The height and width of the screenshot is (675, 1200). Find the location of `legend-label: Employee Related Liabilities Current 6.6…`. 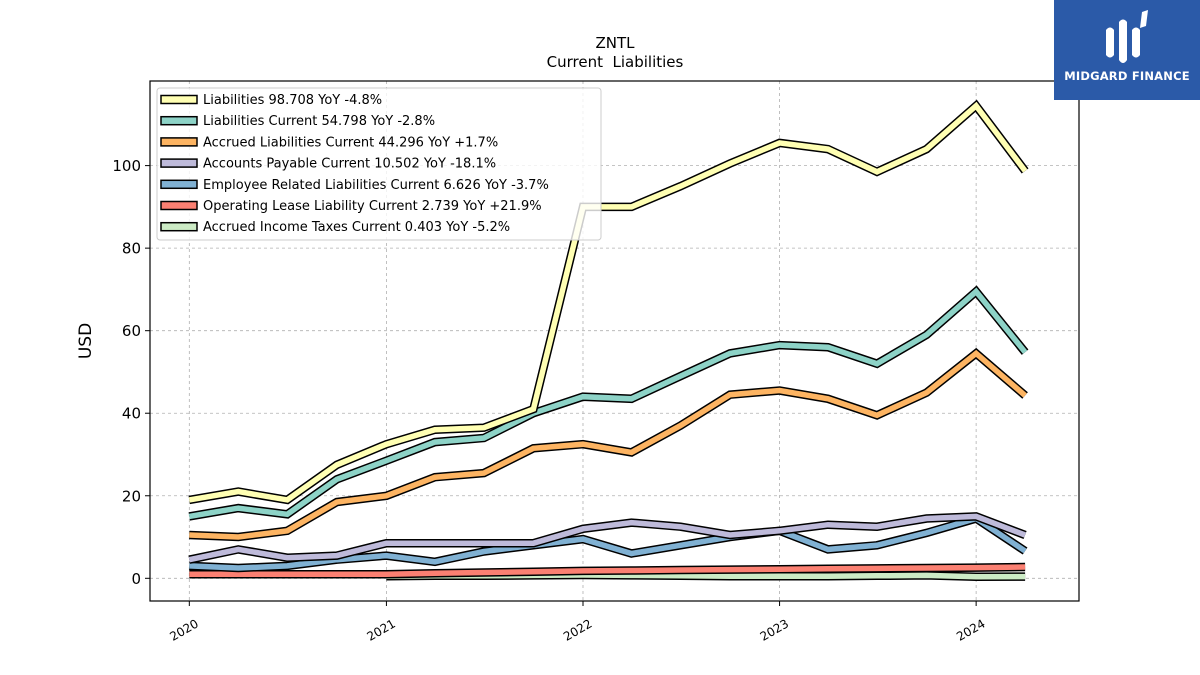

legend-label: Employee Related Liabilities Current 6.6… is located at coordinates (376, 185).